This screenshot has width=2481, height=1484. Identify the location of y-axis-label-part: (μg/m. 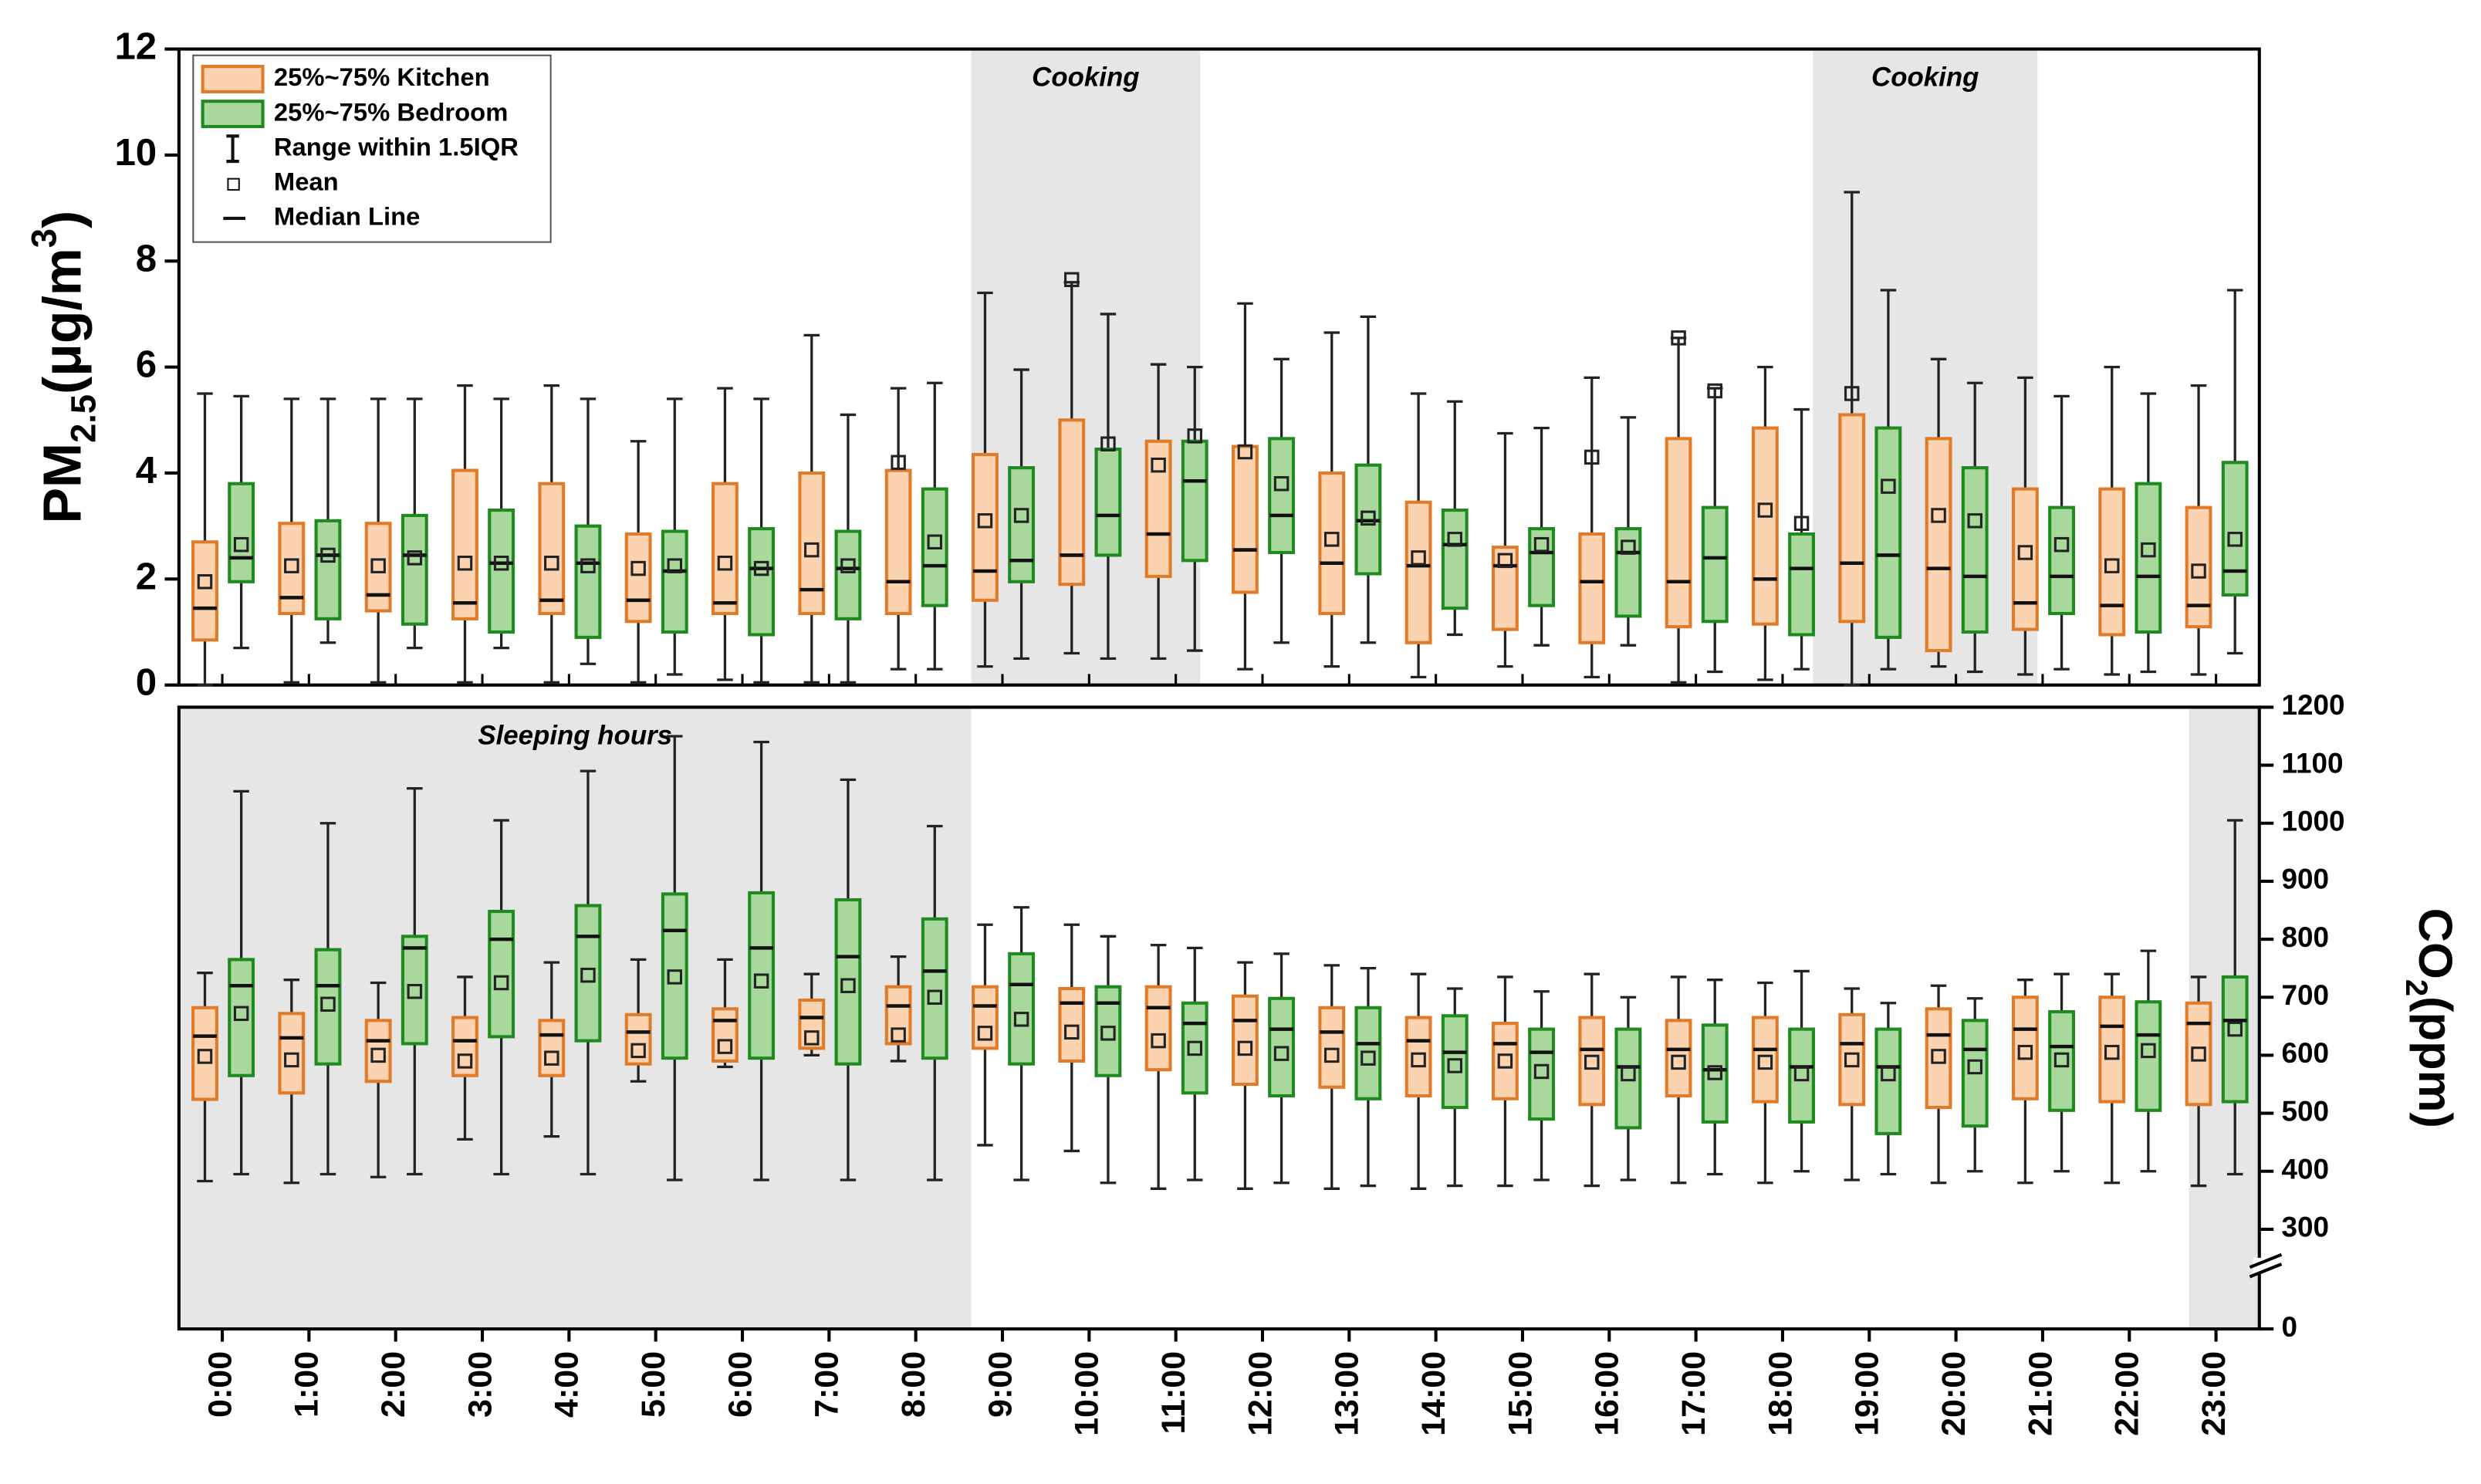
(62, 321).